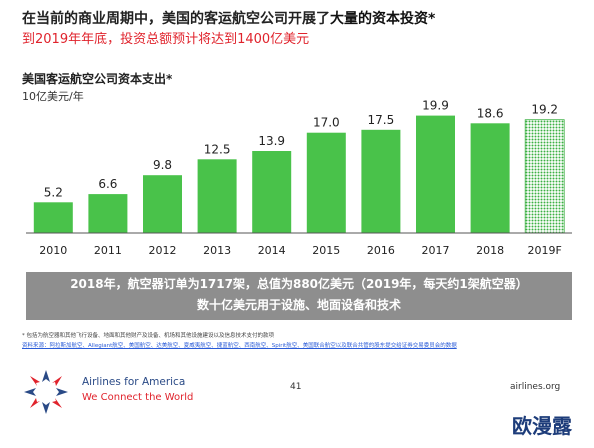 The width and height of the screenshot is (594, 448). Describe the element at coordinates (272, 250) in the screenshot. I see `x-tick-label: 2014` at that location.